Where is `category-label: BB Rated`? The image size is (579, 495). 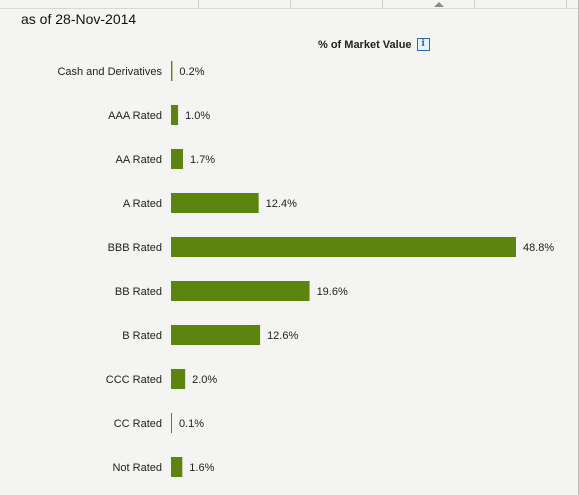 category-label: BB Rated is located at coordinates (138, 292).